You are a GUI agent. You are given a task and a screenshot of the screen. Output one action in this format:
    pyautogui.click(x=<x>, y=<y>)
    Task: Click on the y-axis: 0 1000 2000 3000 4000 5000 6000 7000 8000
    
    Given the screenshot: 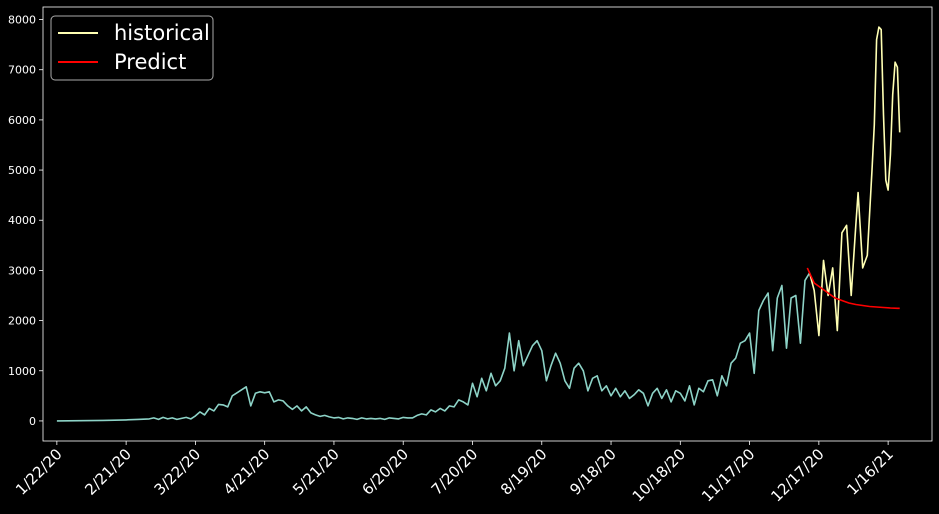 What is the action you would take?
    pyautogui.click(x=25, y=221)
    